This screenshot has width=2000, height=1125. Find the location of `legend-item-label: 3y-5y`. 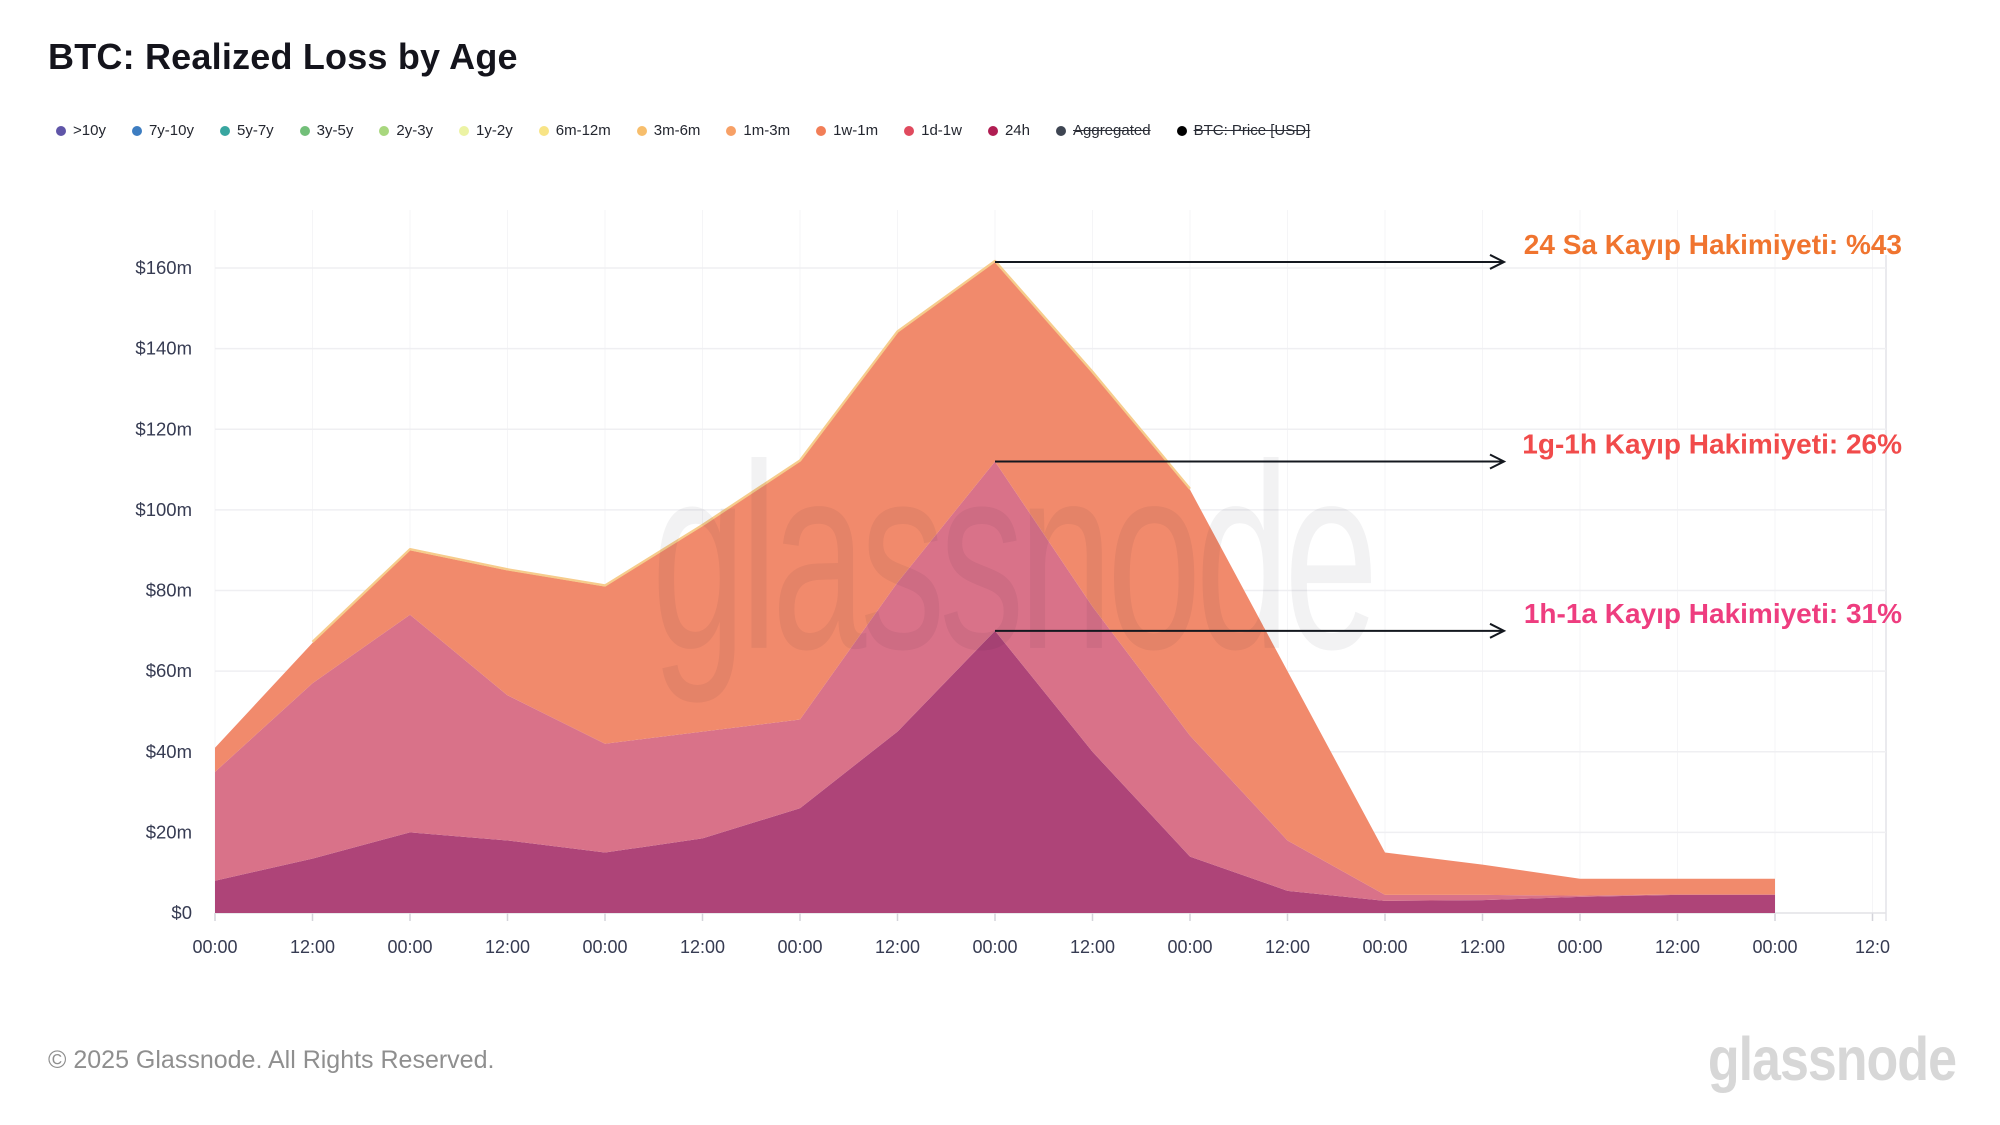

legend-item-label: 3y-5y is located at coordinates (335, 130).